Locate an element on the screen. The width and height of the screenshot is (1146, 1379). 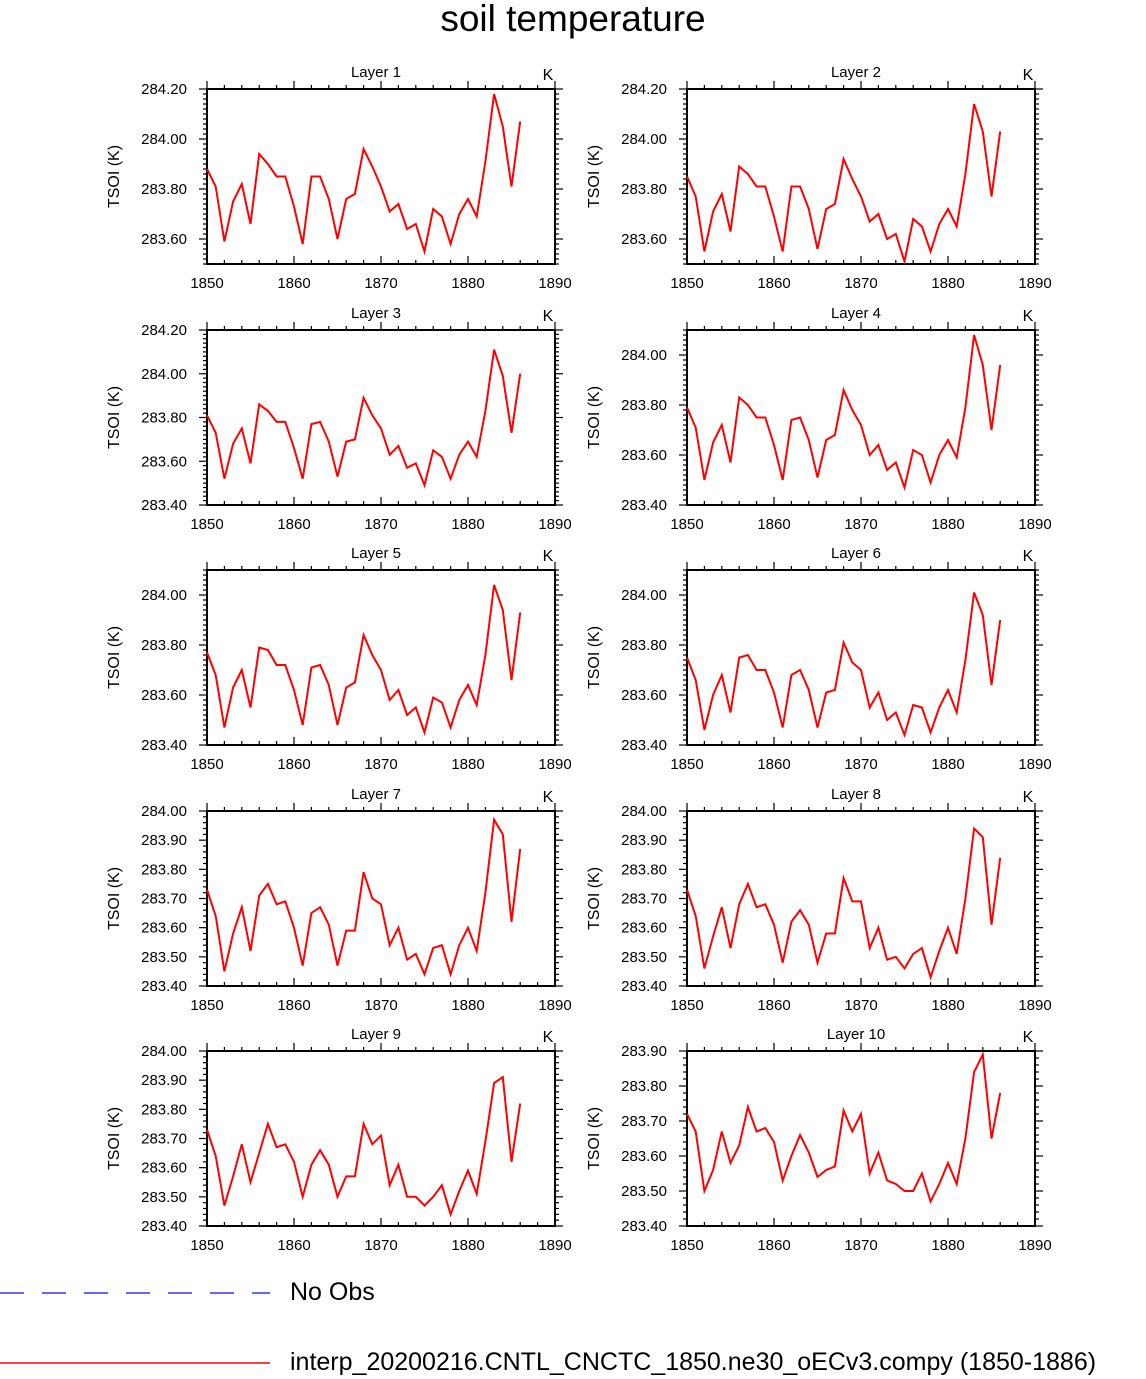
panel-title: Layer 9 is located at coordinates (376, 1034).